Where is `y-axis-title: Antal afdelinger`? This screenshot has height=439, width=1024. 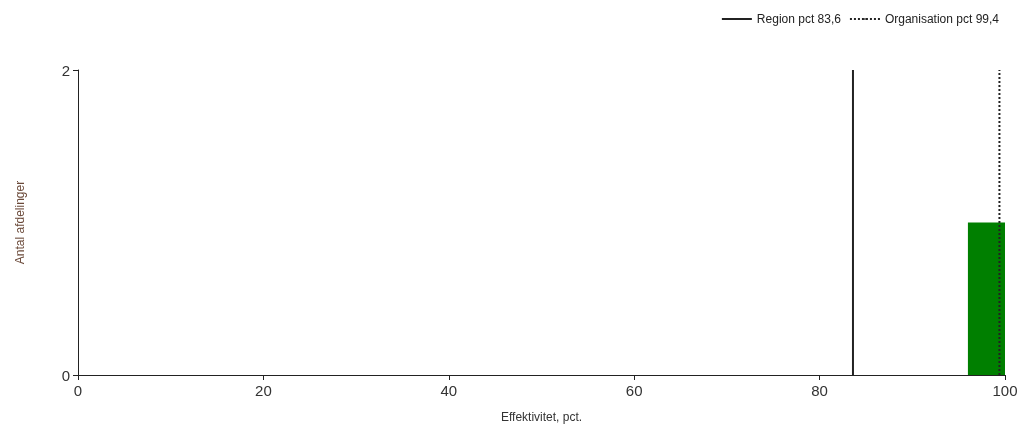 y-axis-title: Antal afdelinger is located at coordinates (20, 222).